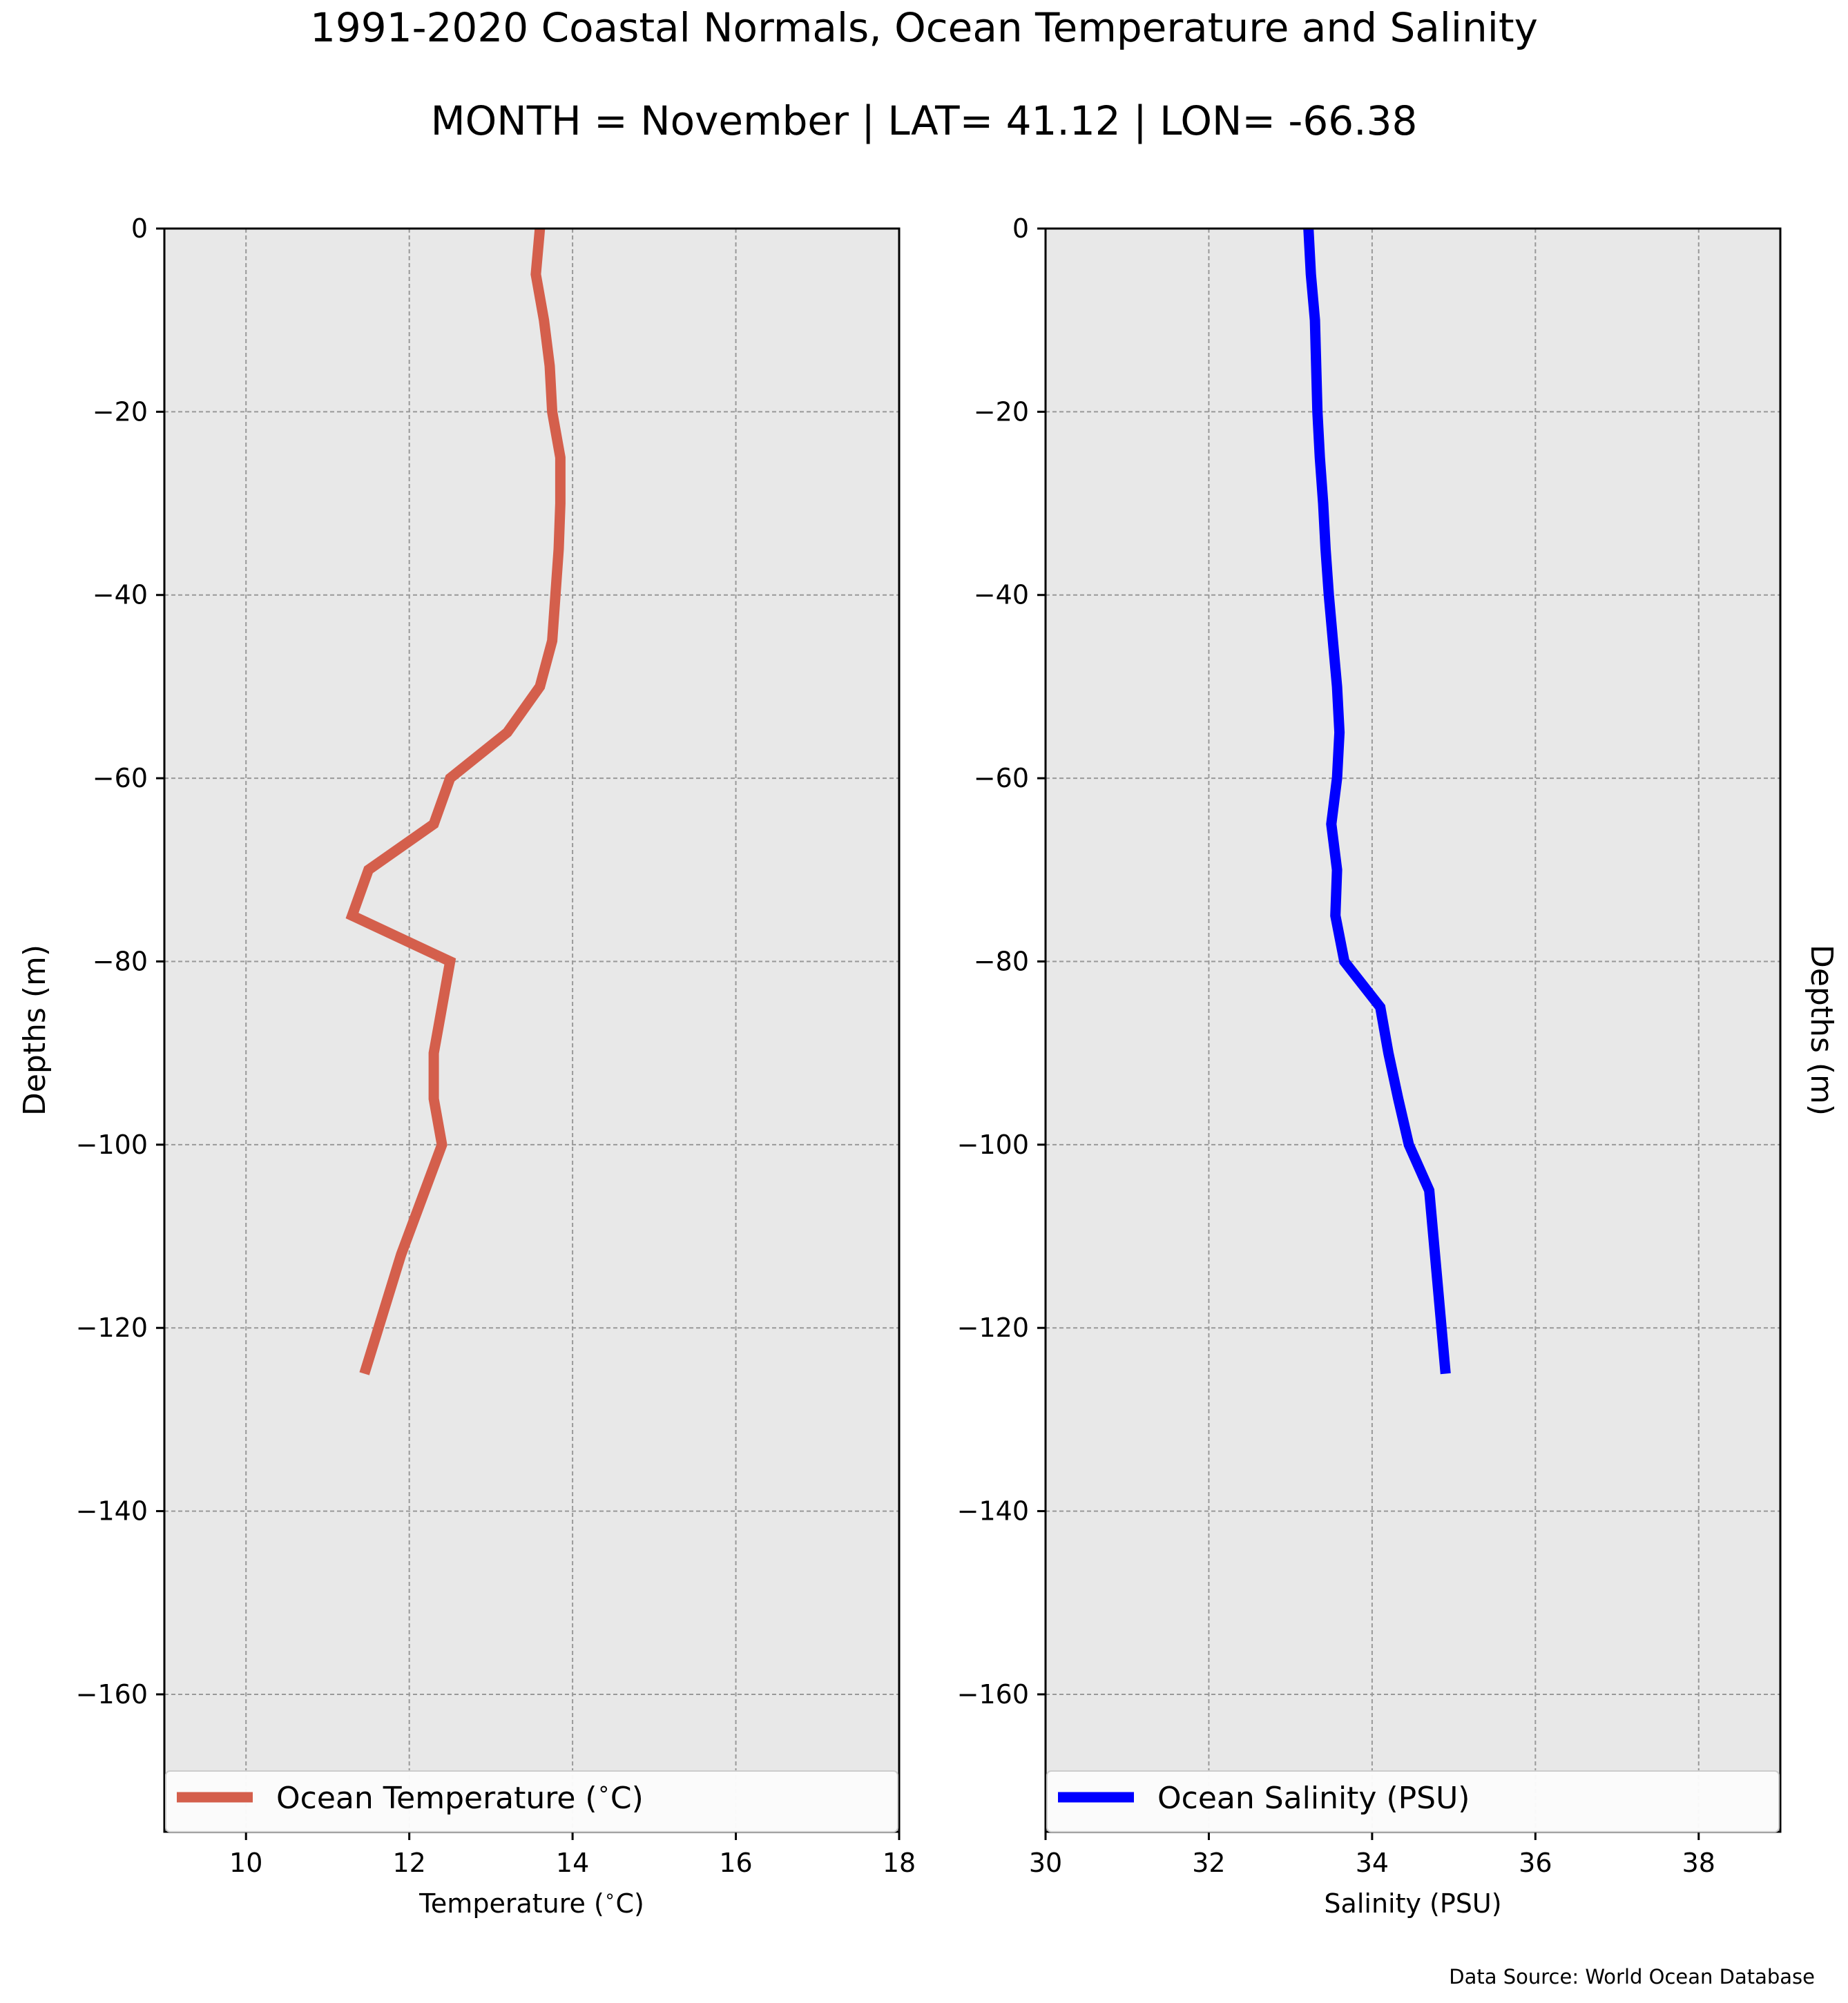 The height and width of the screenshot is (2003, 1848). I want to click on temperature-legend-box, so click(531, 1801).